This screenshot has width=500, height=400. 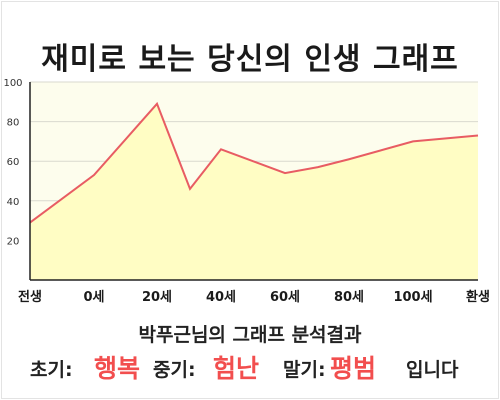 I want to click on middle-value: 험난, so click(x=236, y=368).